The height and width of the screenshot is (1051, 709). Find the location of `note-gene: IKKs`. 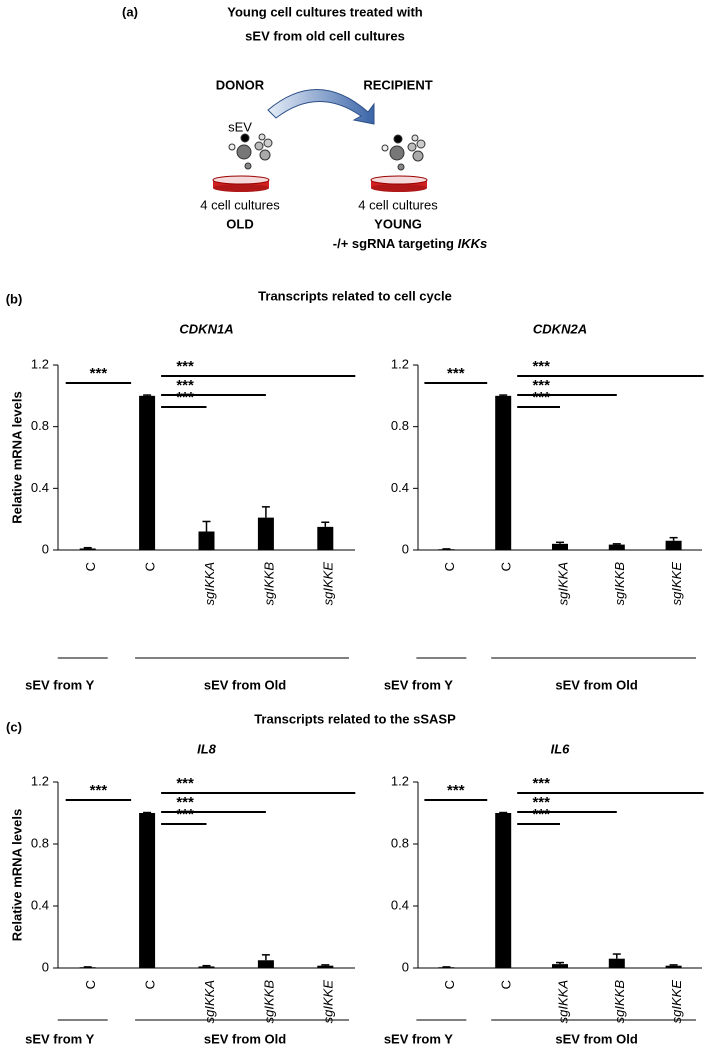

note-gene: IKKs is located at coordinates (473, 243).